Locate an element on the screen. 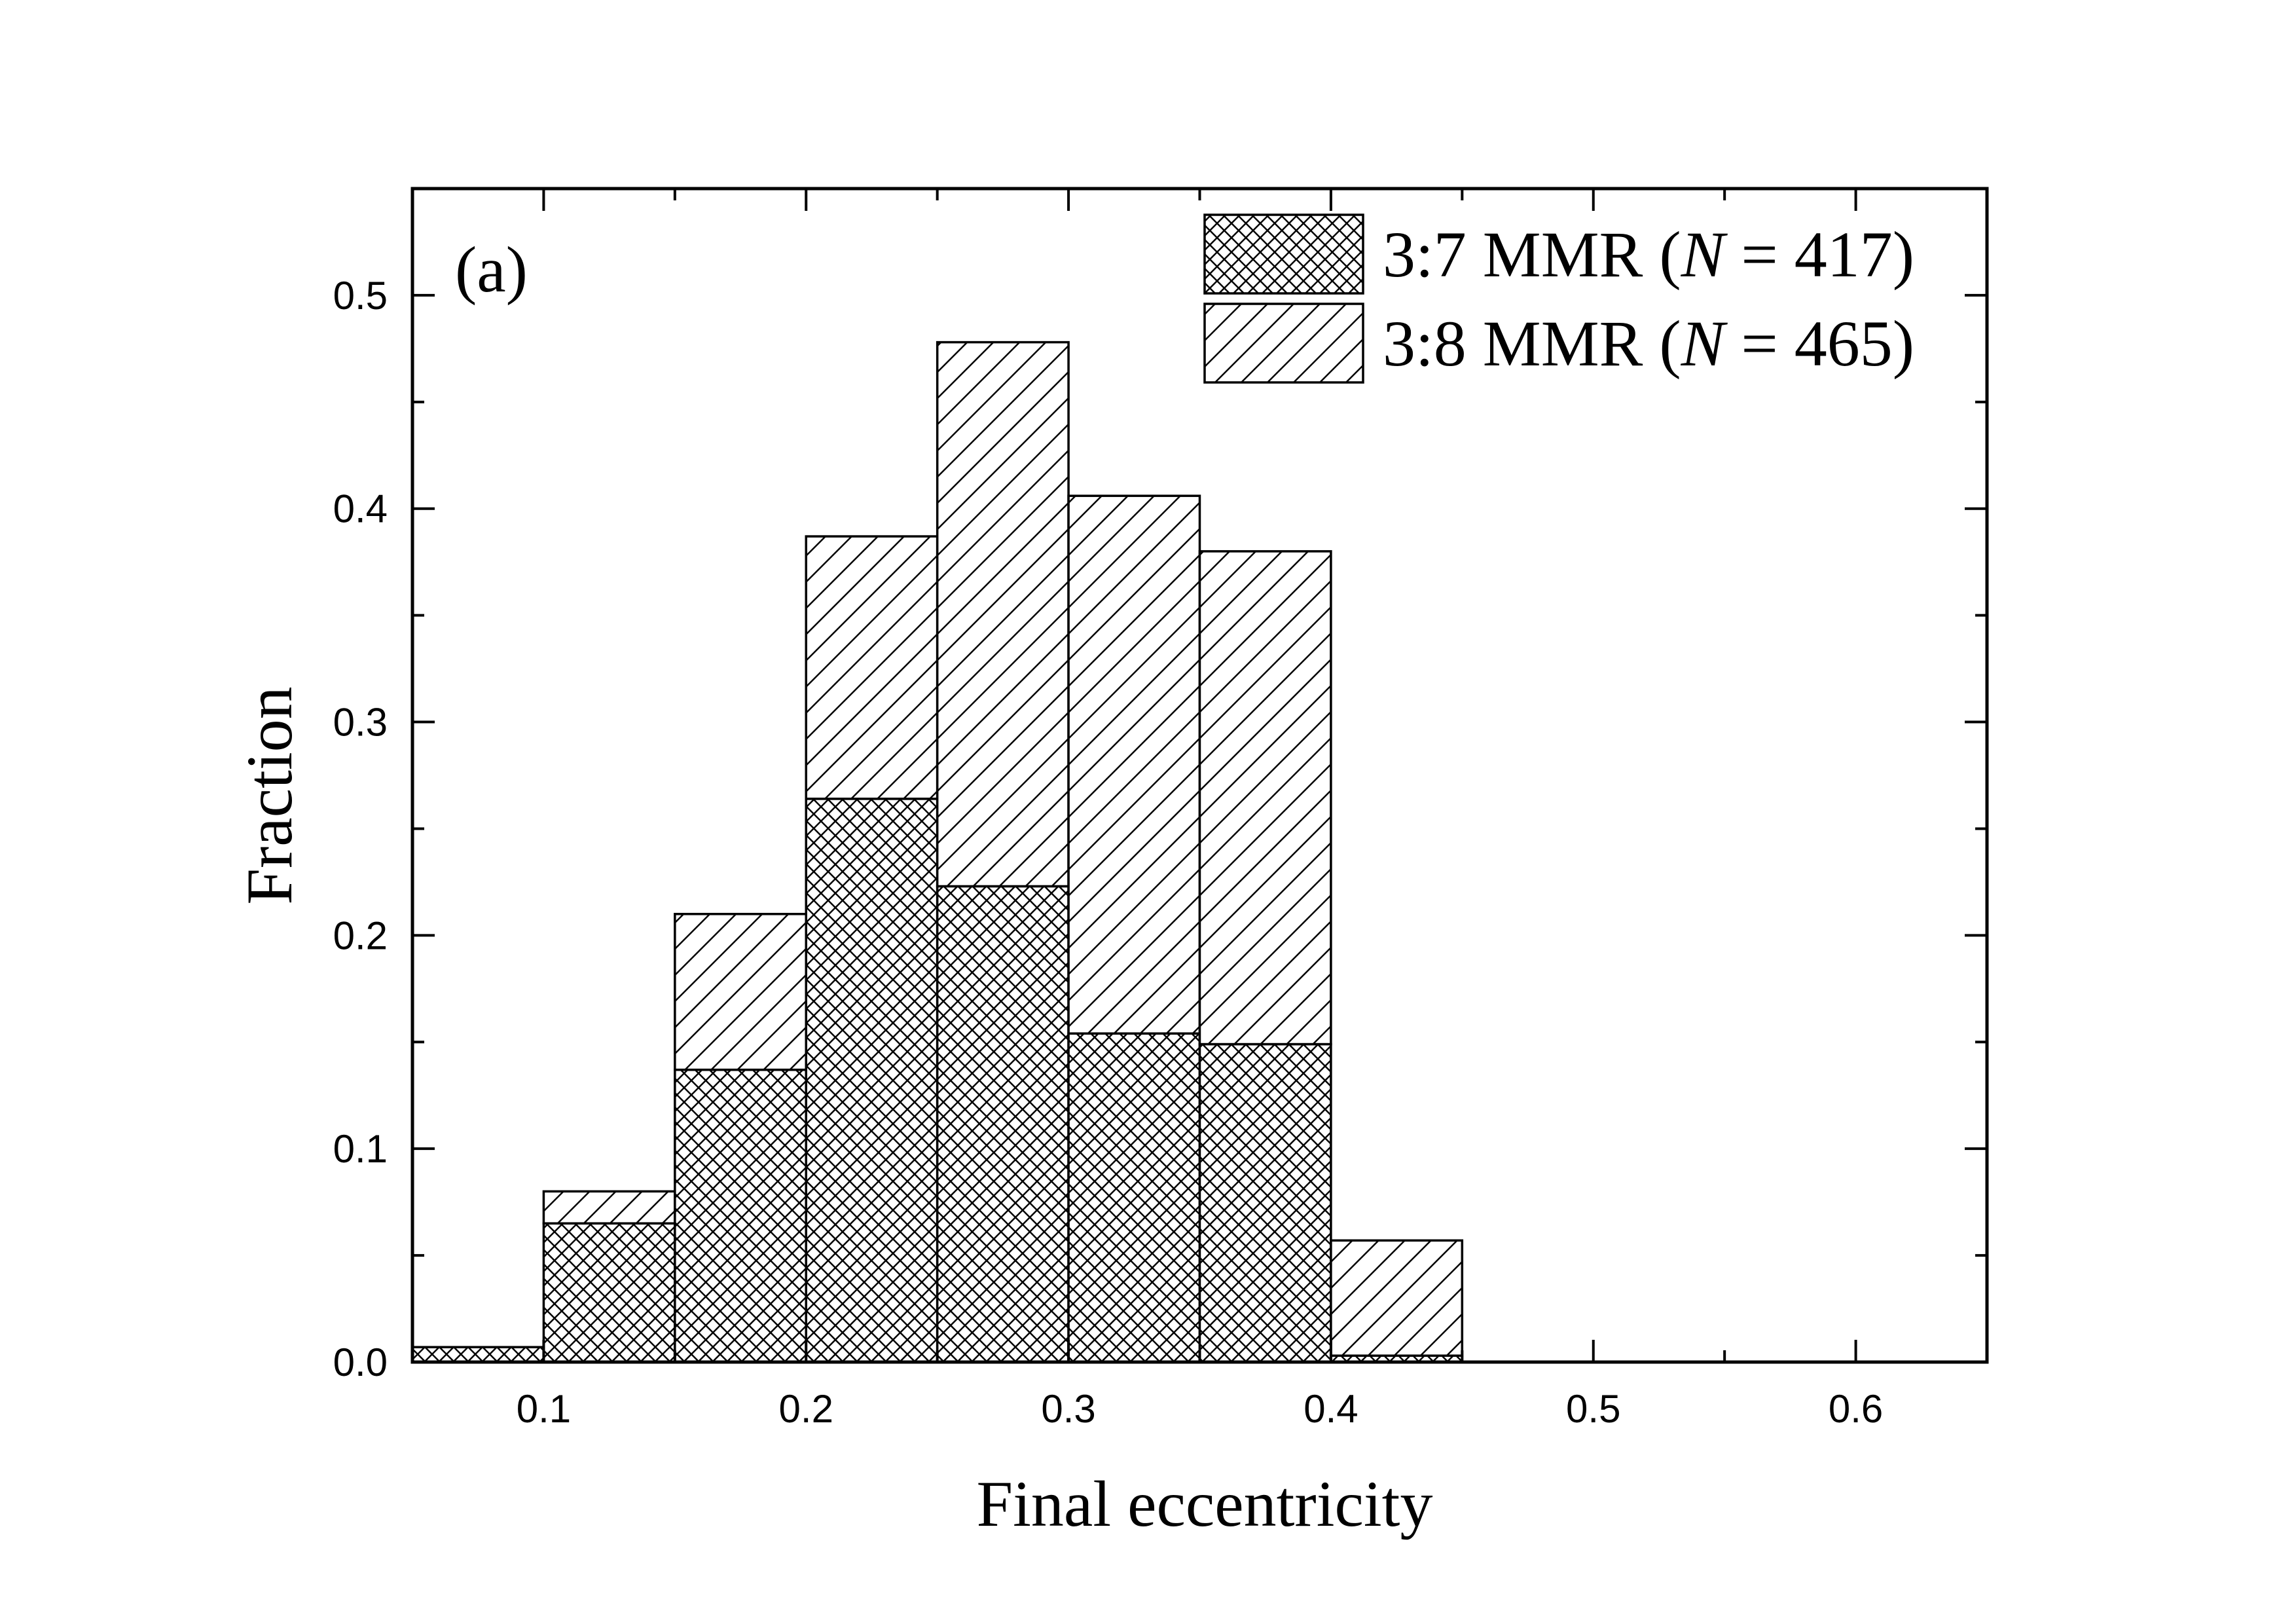 The width and height of the screenshot is (2296, 1624). legend-label-series1: 3:7 MMR (N = 417) is located at coordinates (1648, 254).